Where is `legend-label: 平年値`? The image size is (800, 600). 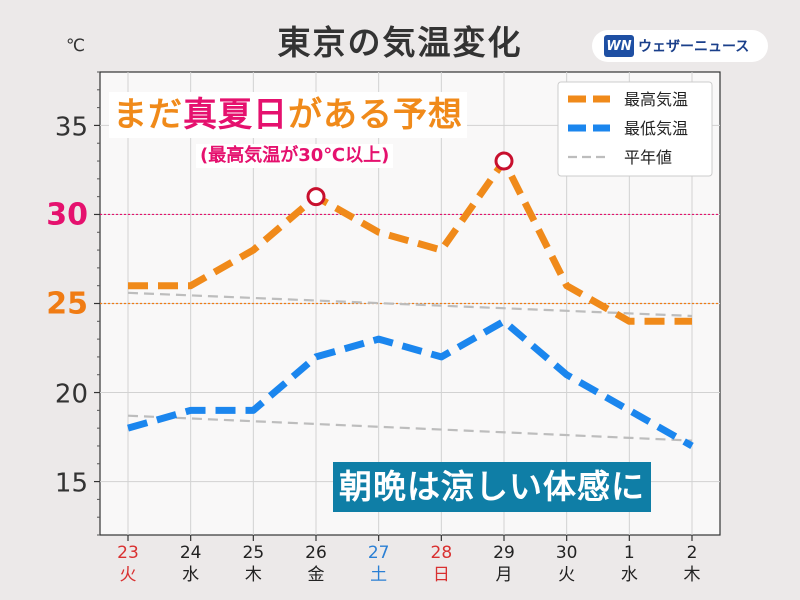
legend-label: 平年値 is located at coordinates (648, 157).